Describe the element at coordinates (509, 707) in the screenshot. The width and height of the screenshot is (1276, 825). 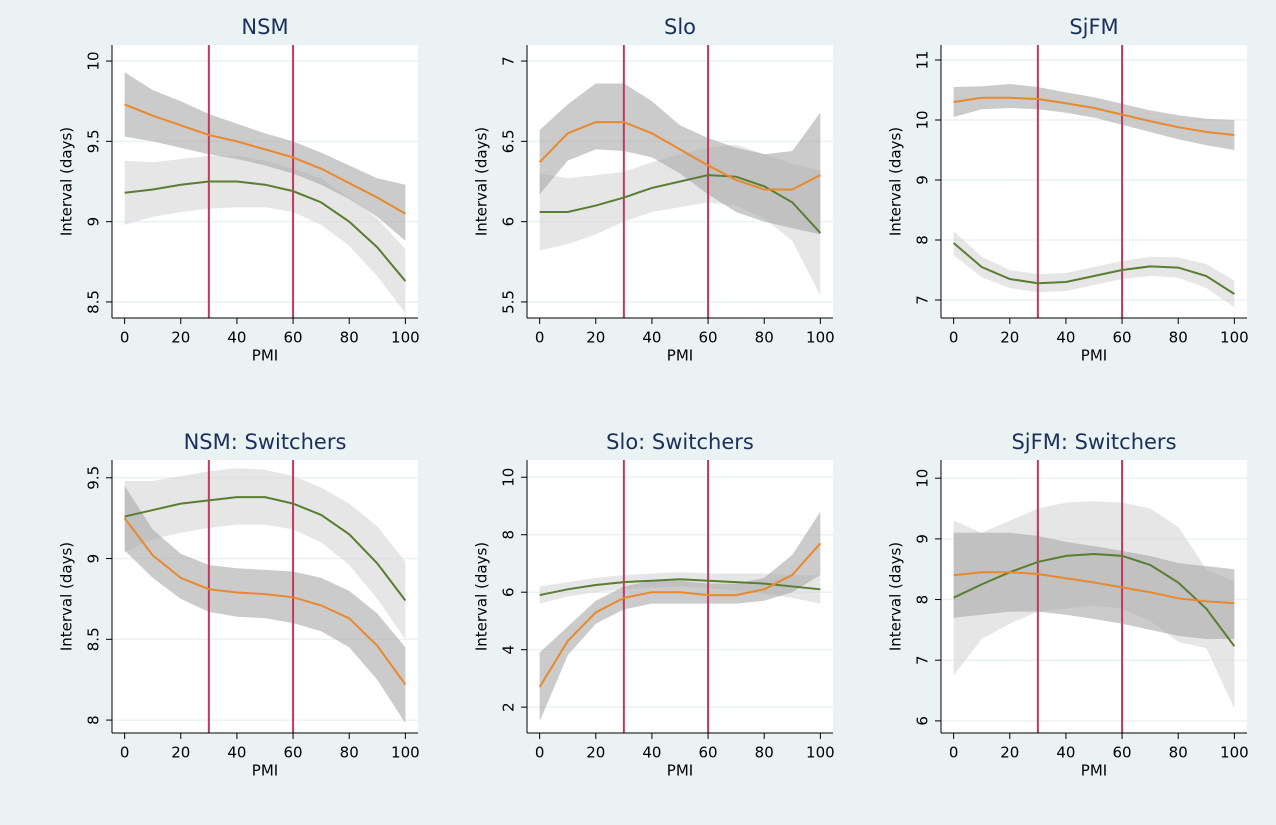
I see `y-tick-label: 2` at that location.